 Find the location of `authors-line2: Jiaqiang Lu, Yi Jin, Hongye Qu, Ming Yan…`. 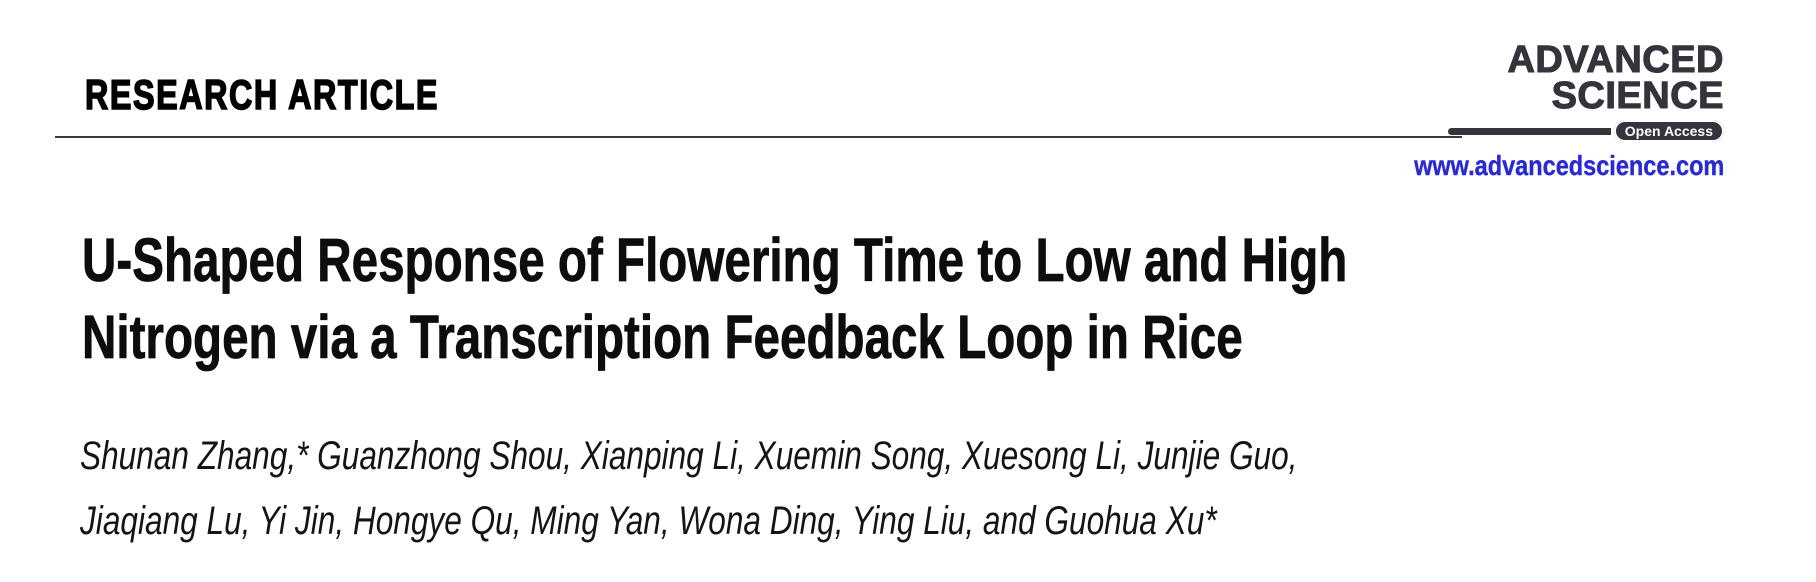

authors-line2: Jiaqiang Lu, Yi Jin, Hongye Qu, Ming Yan… is located at coordinates (648, 521).